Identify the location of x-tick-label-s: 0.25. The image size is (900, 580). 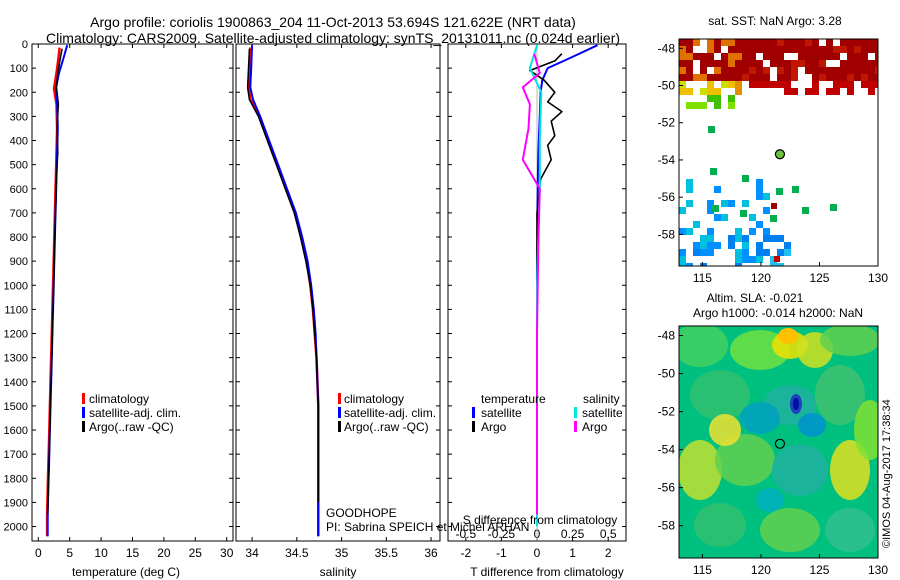
(573, 534).